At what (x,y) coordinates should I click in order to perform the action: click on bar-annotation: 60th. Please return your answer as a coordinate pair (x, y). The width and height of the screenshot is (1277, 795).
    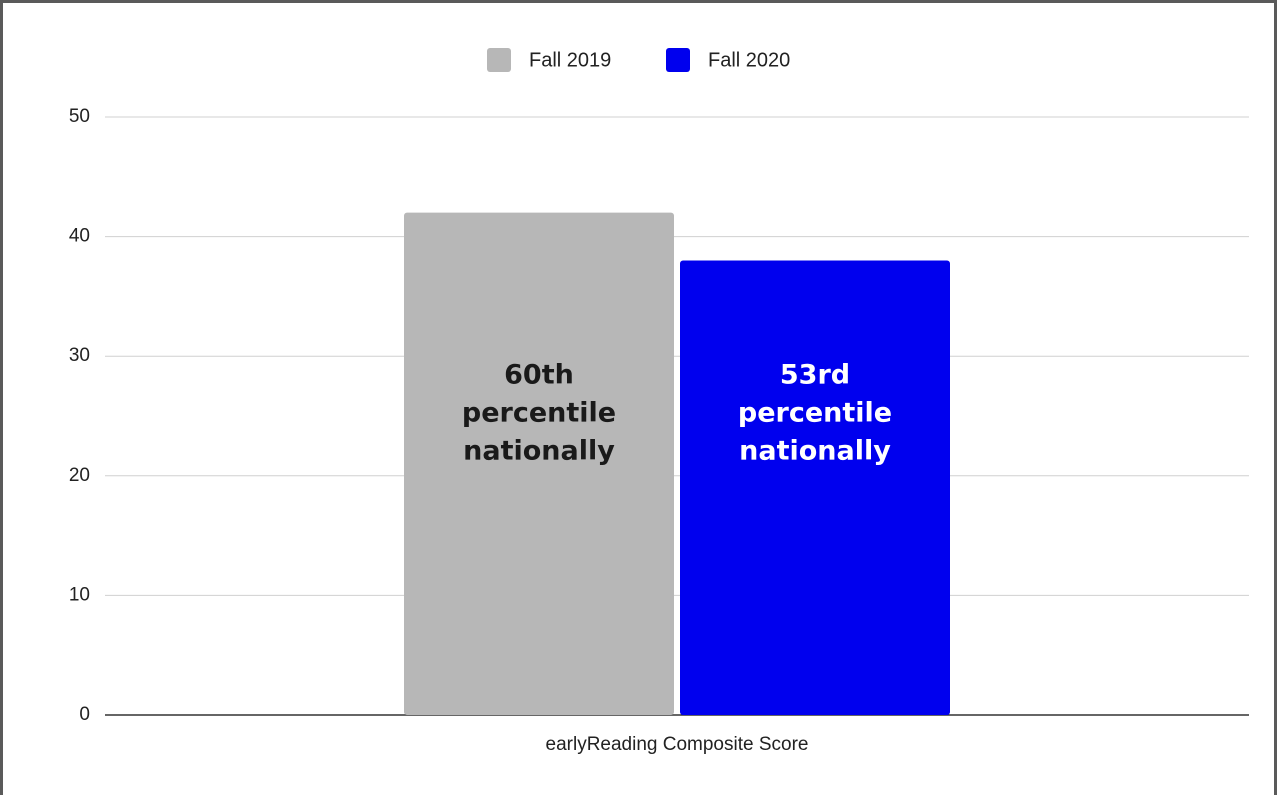
    Looking at the image, I should click on (539, 375).